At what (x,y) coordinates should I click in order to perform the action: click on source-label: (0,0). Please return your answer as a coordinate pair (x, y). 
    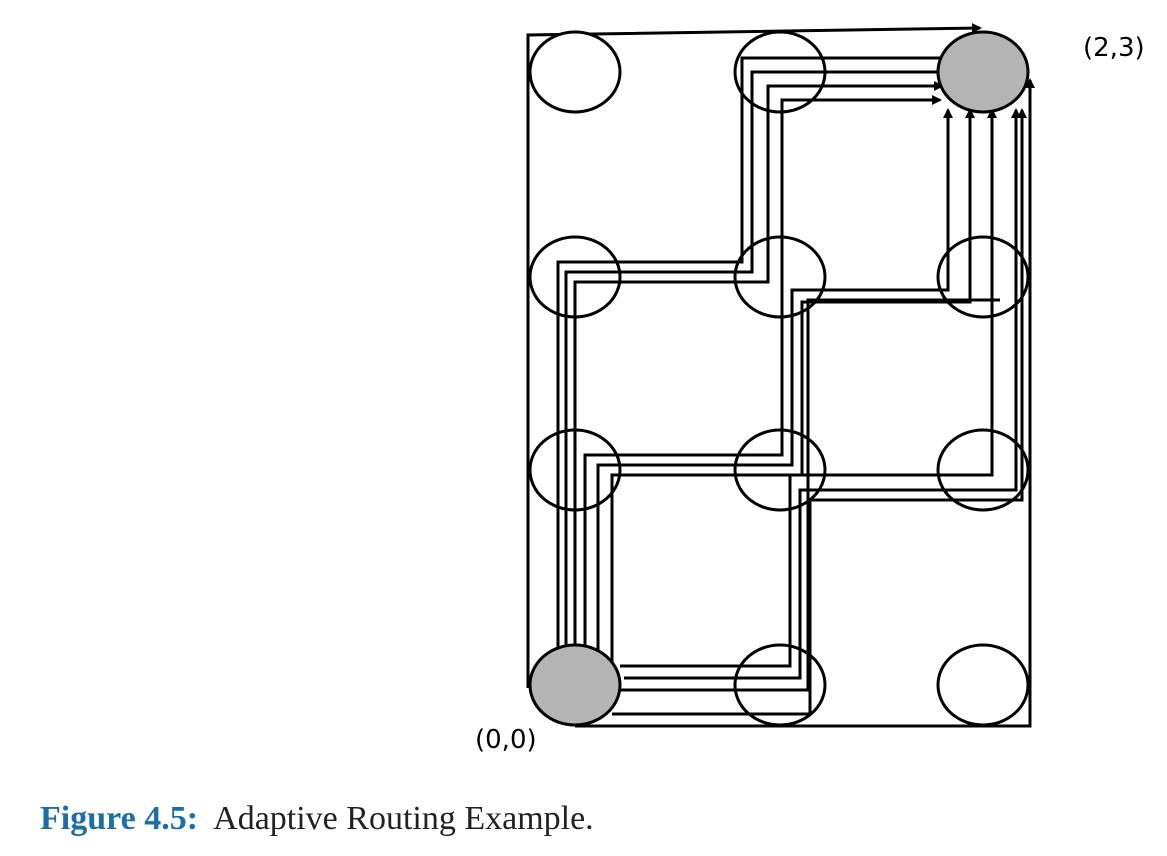
    Looking at the image, I should click on (506, 740).